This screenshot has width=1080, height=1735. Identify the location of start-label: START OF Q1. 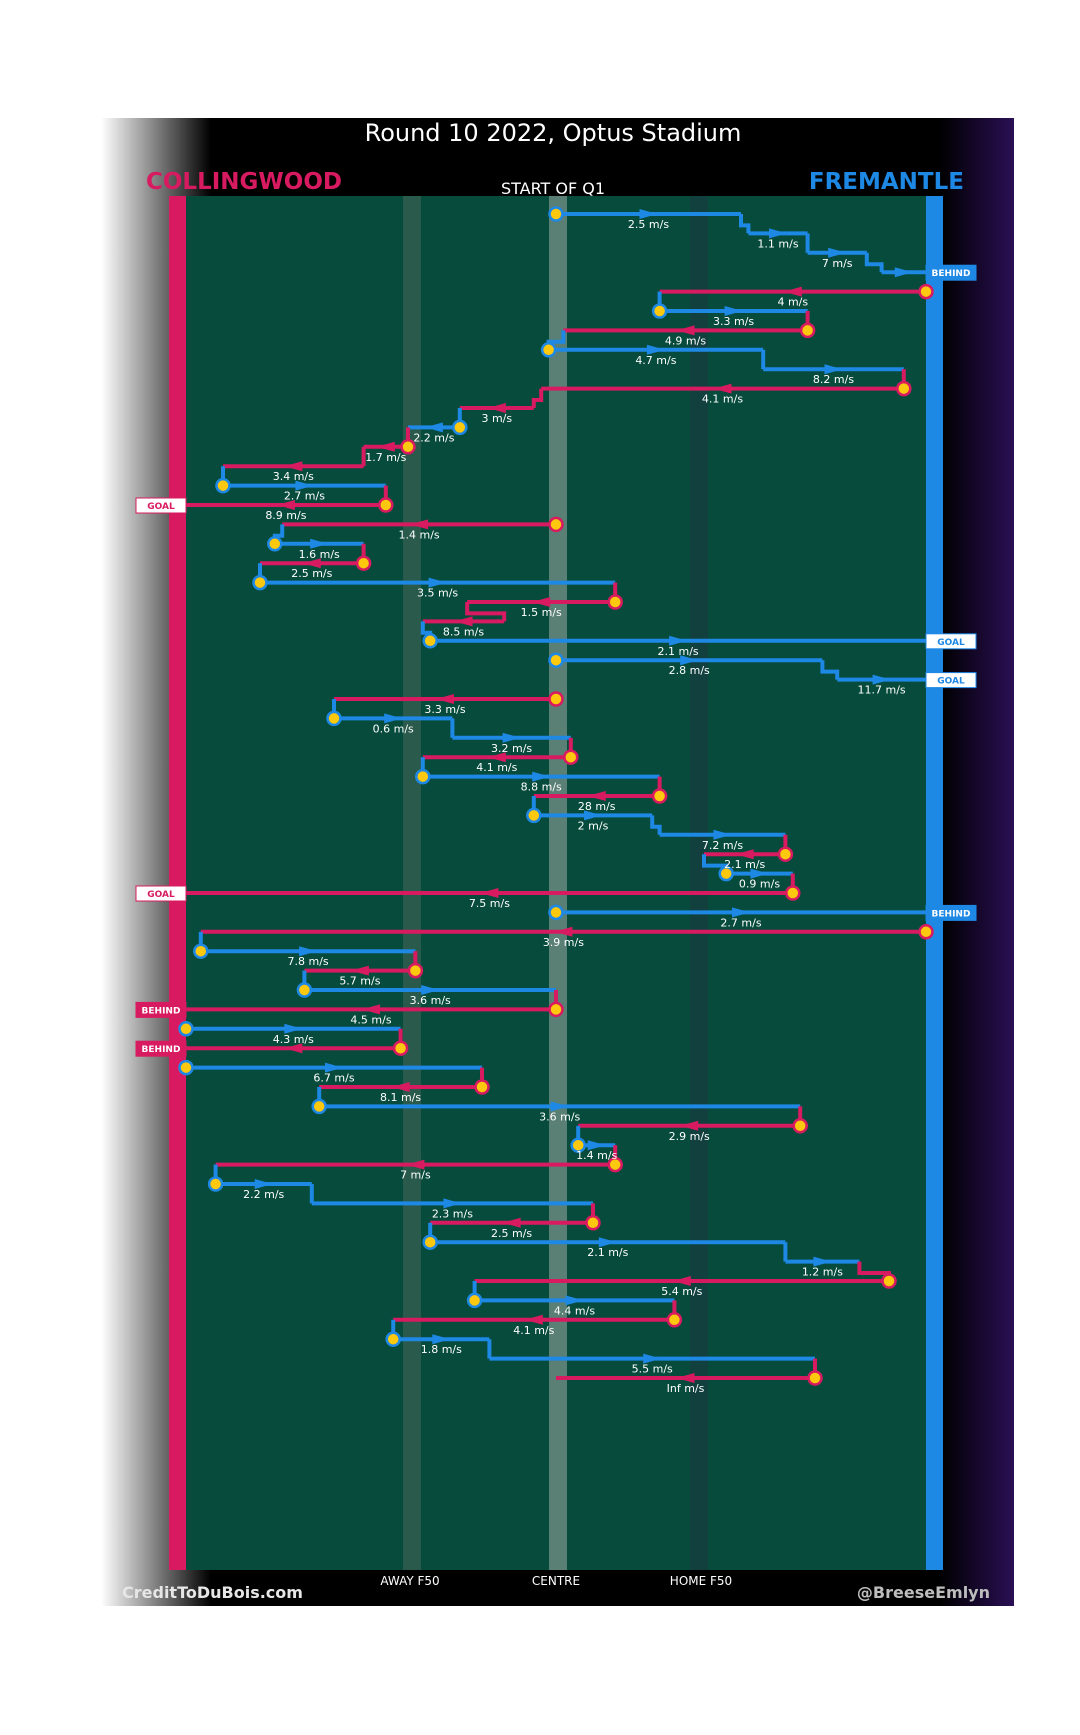
(553, 188).